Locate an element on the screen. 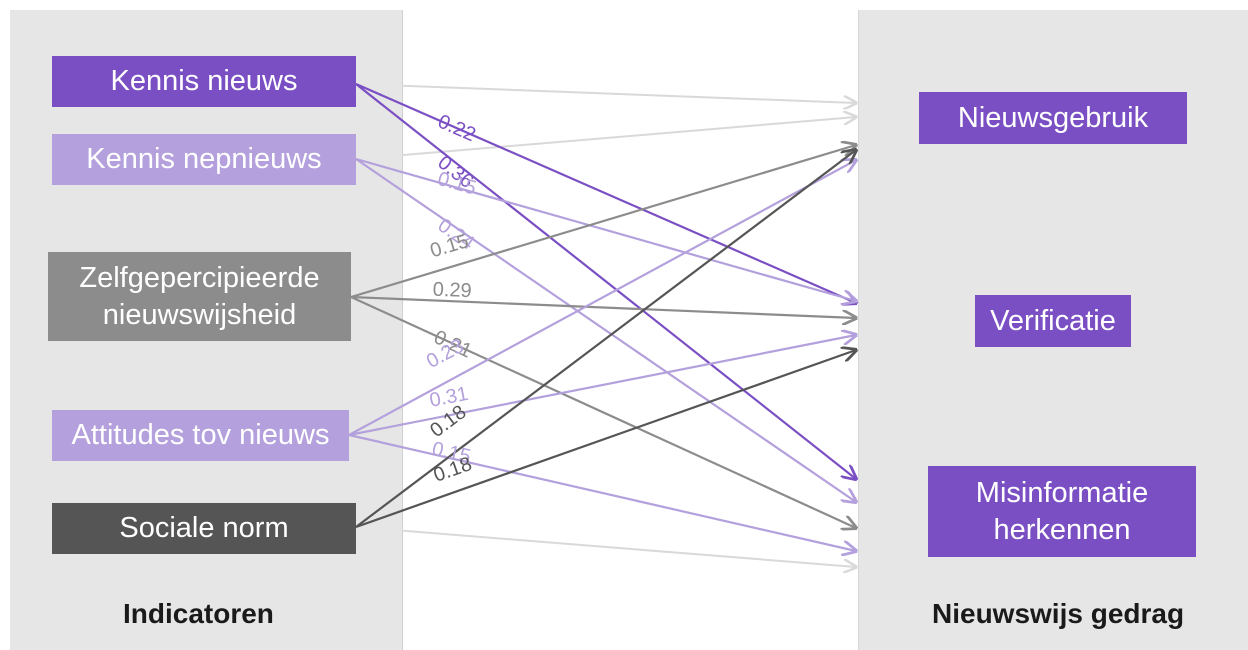 This screenshot has height=650, width=1248. node-label: Attitudes tov nieuws is located at coordinates (200, 435).